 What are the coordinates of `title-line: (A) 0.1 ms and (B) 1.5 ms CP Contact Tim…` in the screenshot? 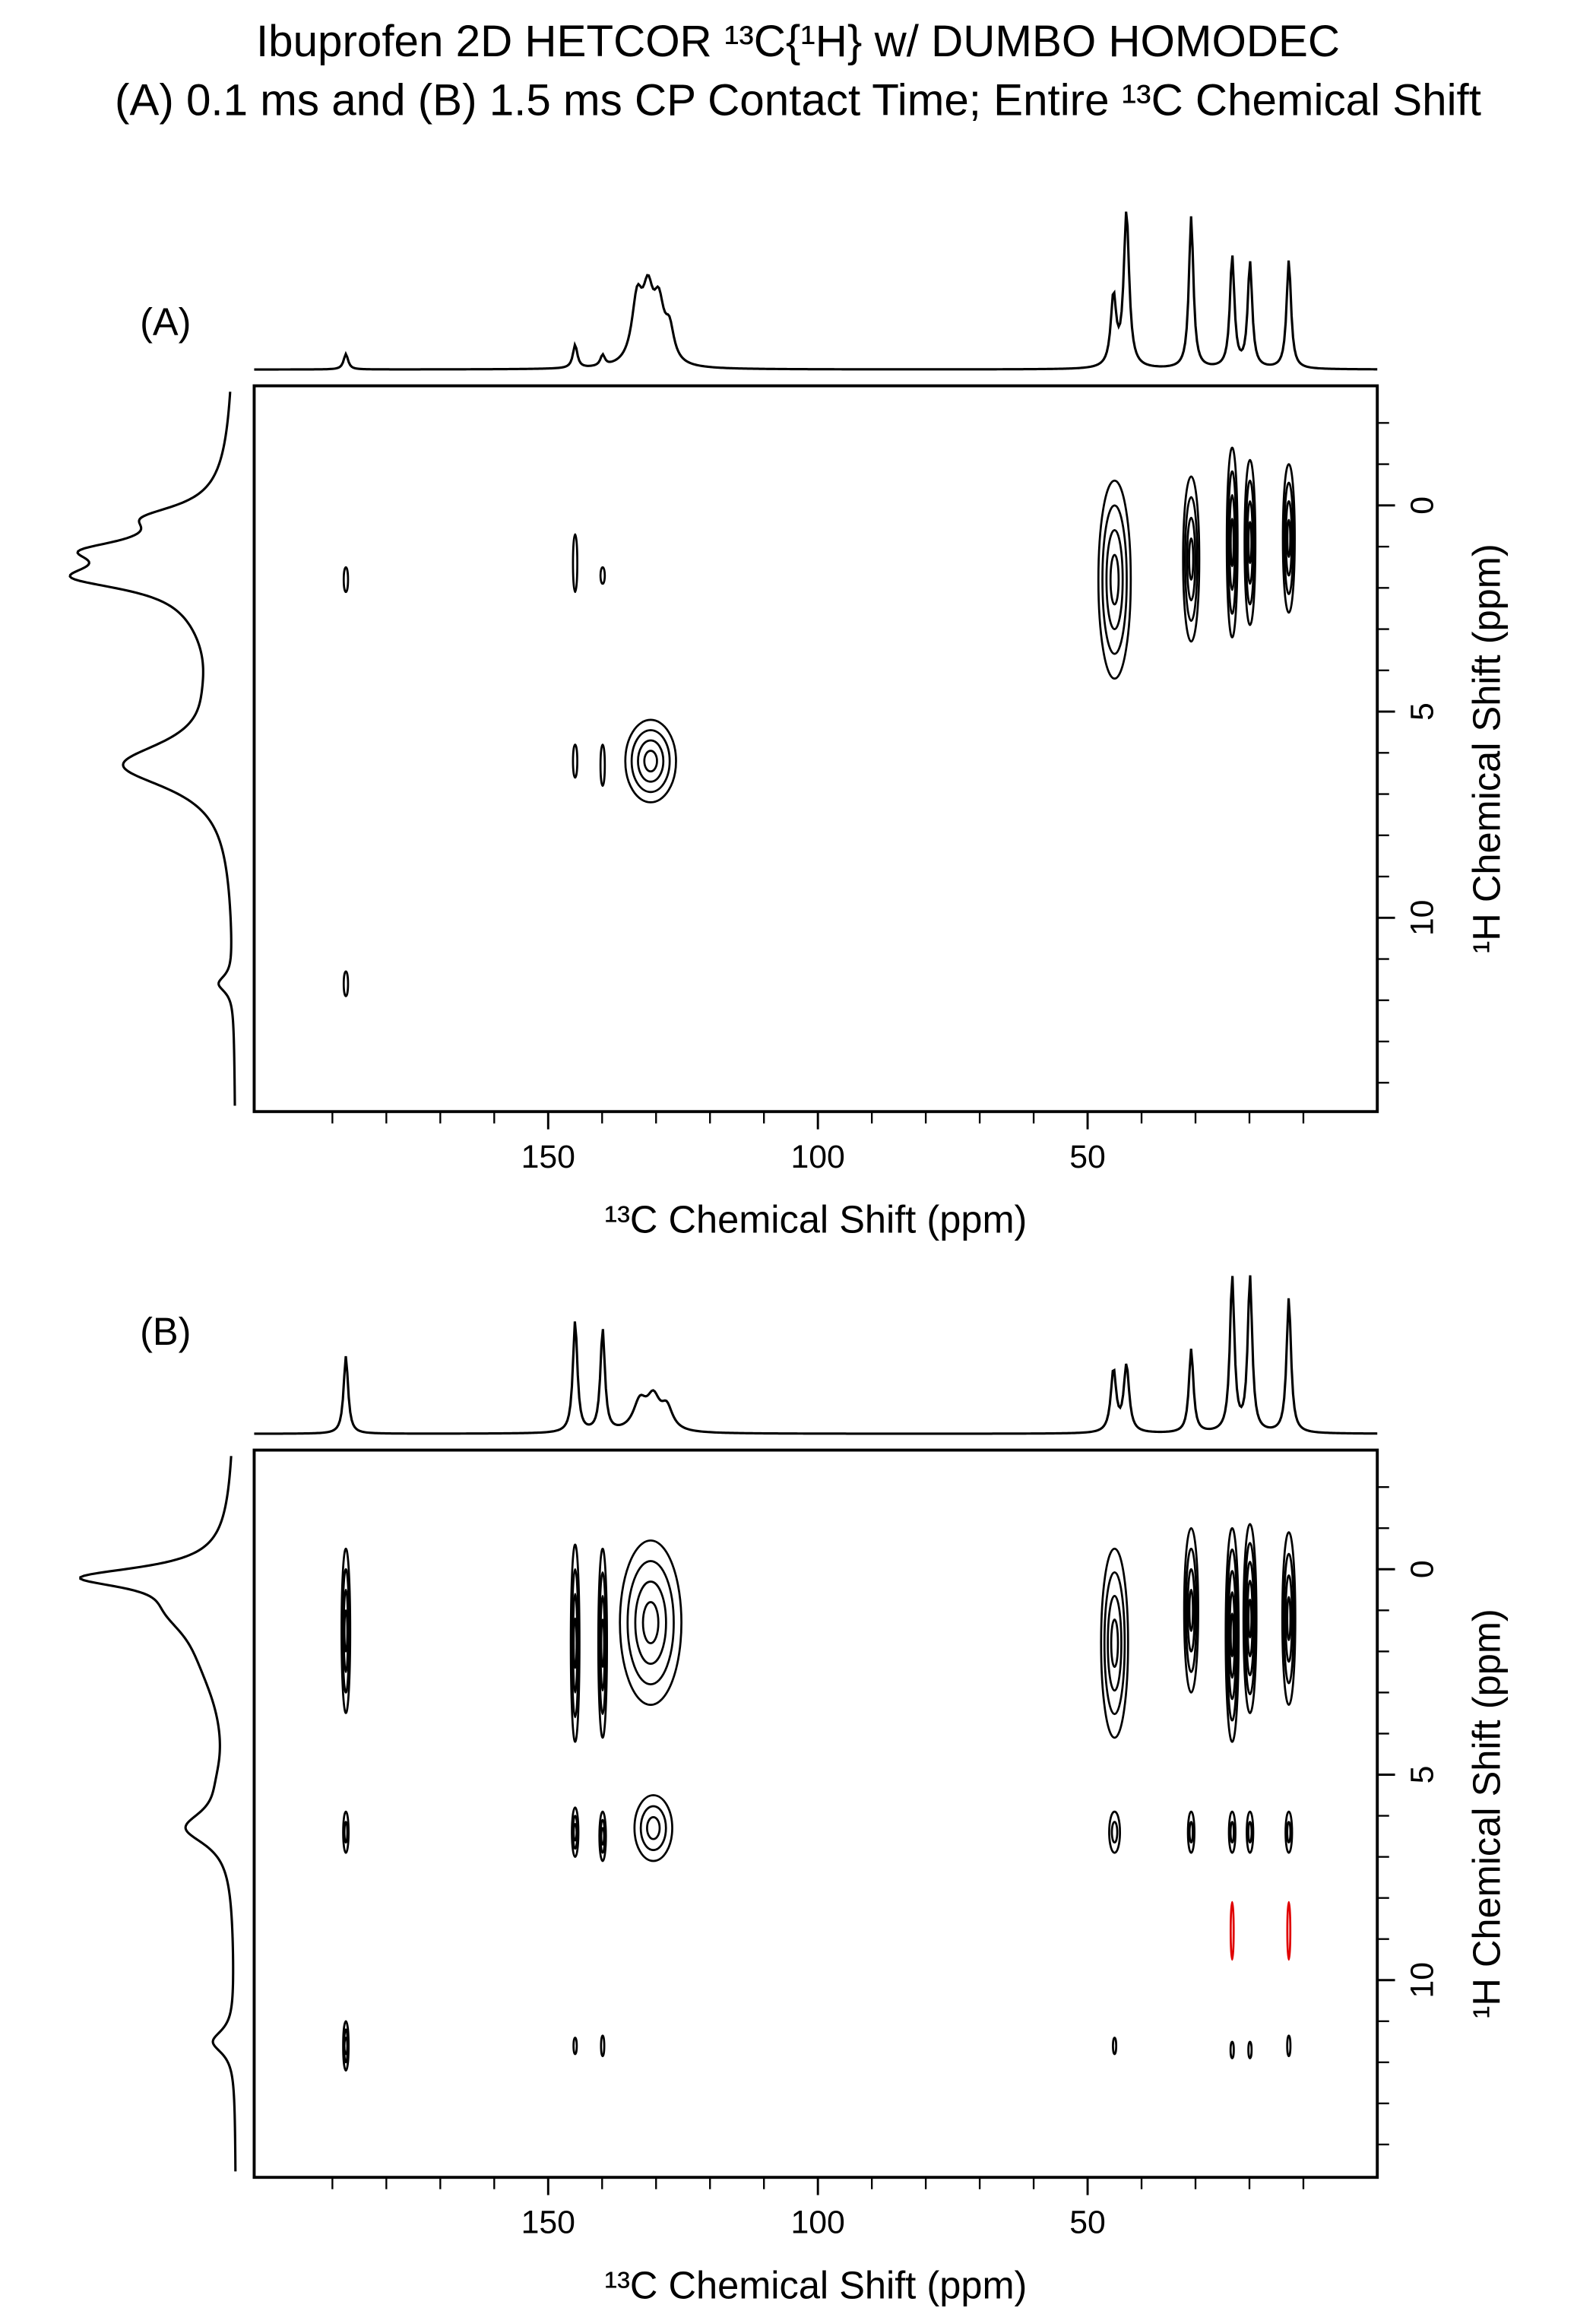 It's located at (798, 100).